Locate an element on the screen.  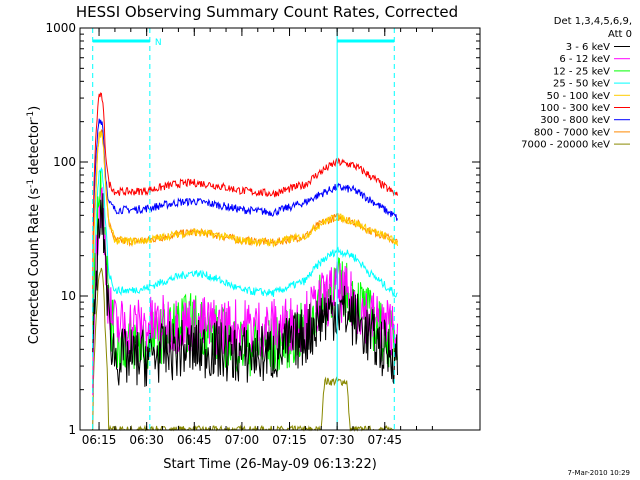
x-tick-label-1: 06:15 is located at coordinates (99, 440).